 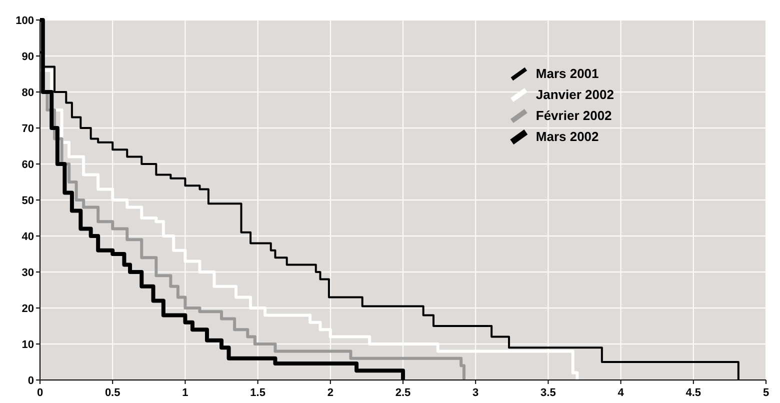 I want to click on y-tick-label: 100, so click(x=25, y=21).